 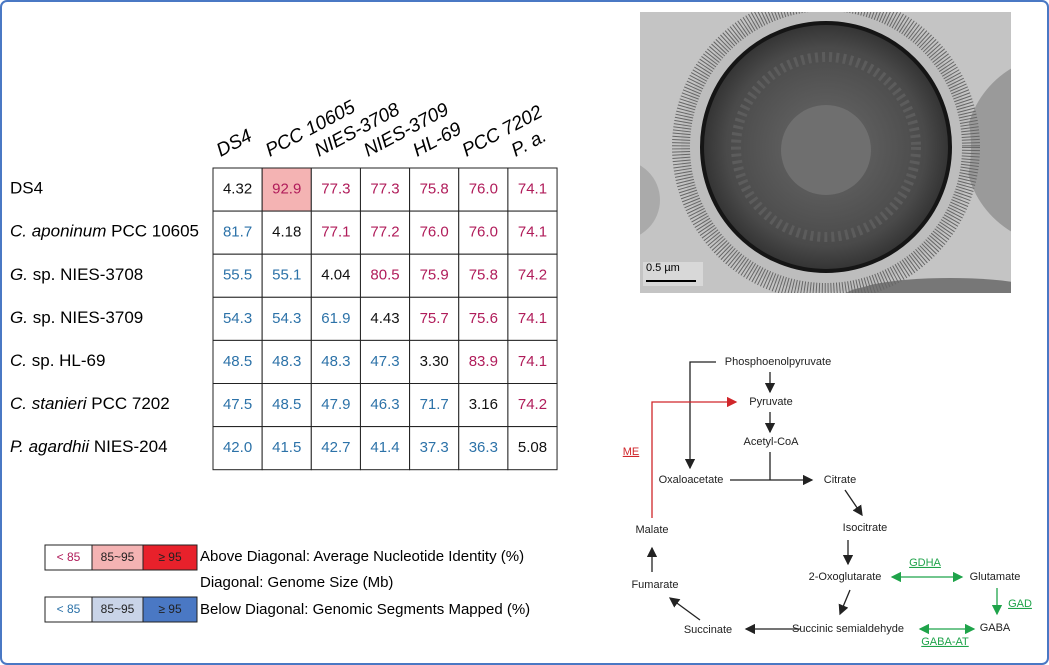 What do you see at coordinates (1020, 604) in the screenshot?
I see `enzyme: GAD` at bounding box center [1020, 604].